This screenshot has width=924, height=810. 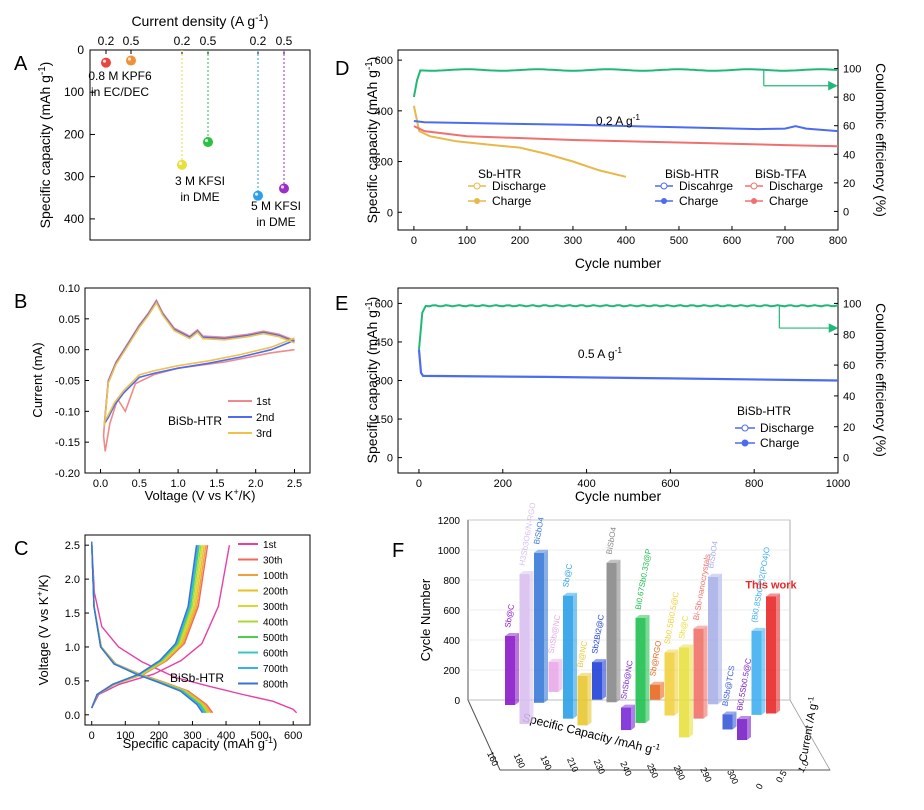 I want to click on panel-a-top-title: Current density (A g-1), so click(x=199, y=21).